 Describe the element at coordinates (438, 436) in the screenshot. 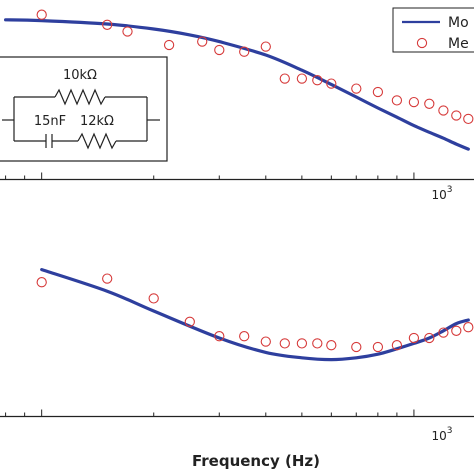

I see `bottom-x-tick-base: 10` at that location.